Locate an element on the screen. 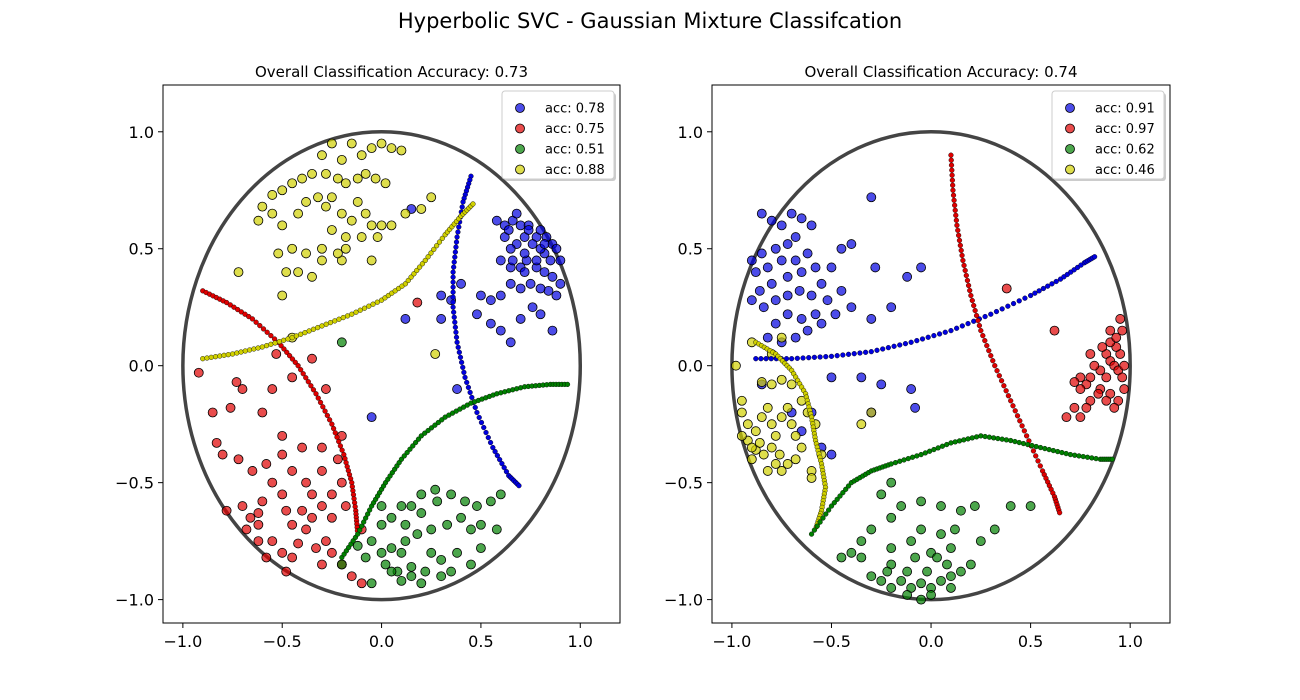  chart-0-boundary-2-point is located at coordinates (437, 246).